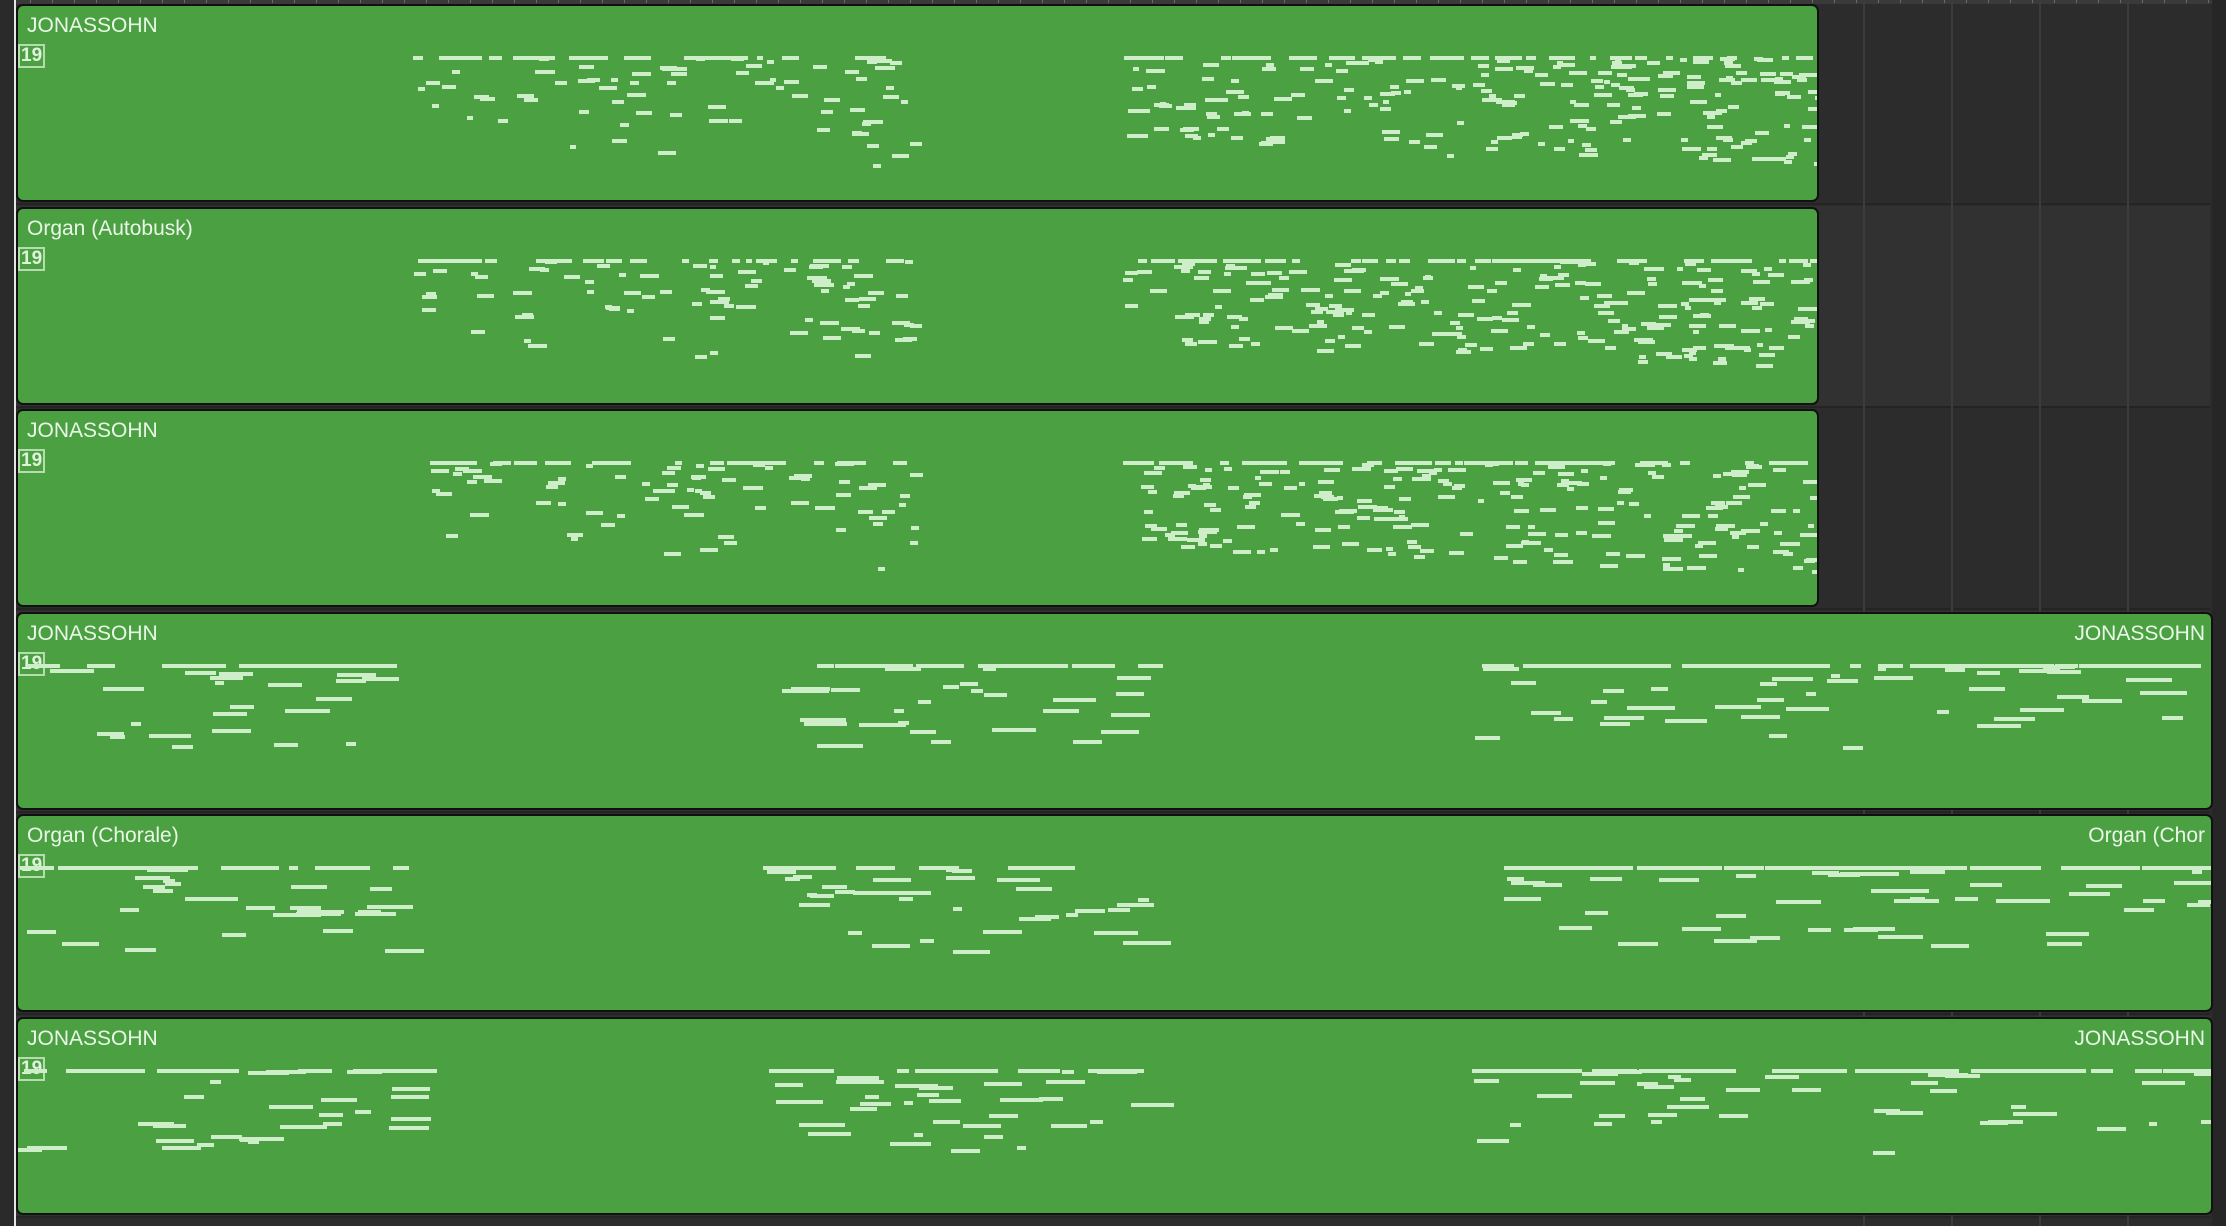 Image resolution: width=2226 pixels, height=1226 pixels. Describe the element at coordinates (1113, 2) in the screenshot. I see `timeline-ruler` at that location.